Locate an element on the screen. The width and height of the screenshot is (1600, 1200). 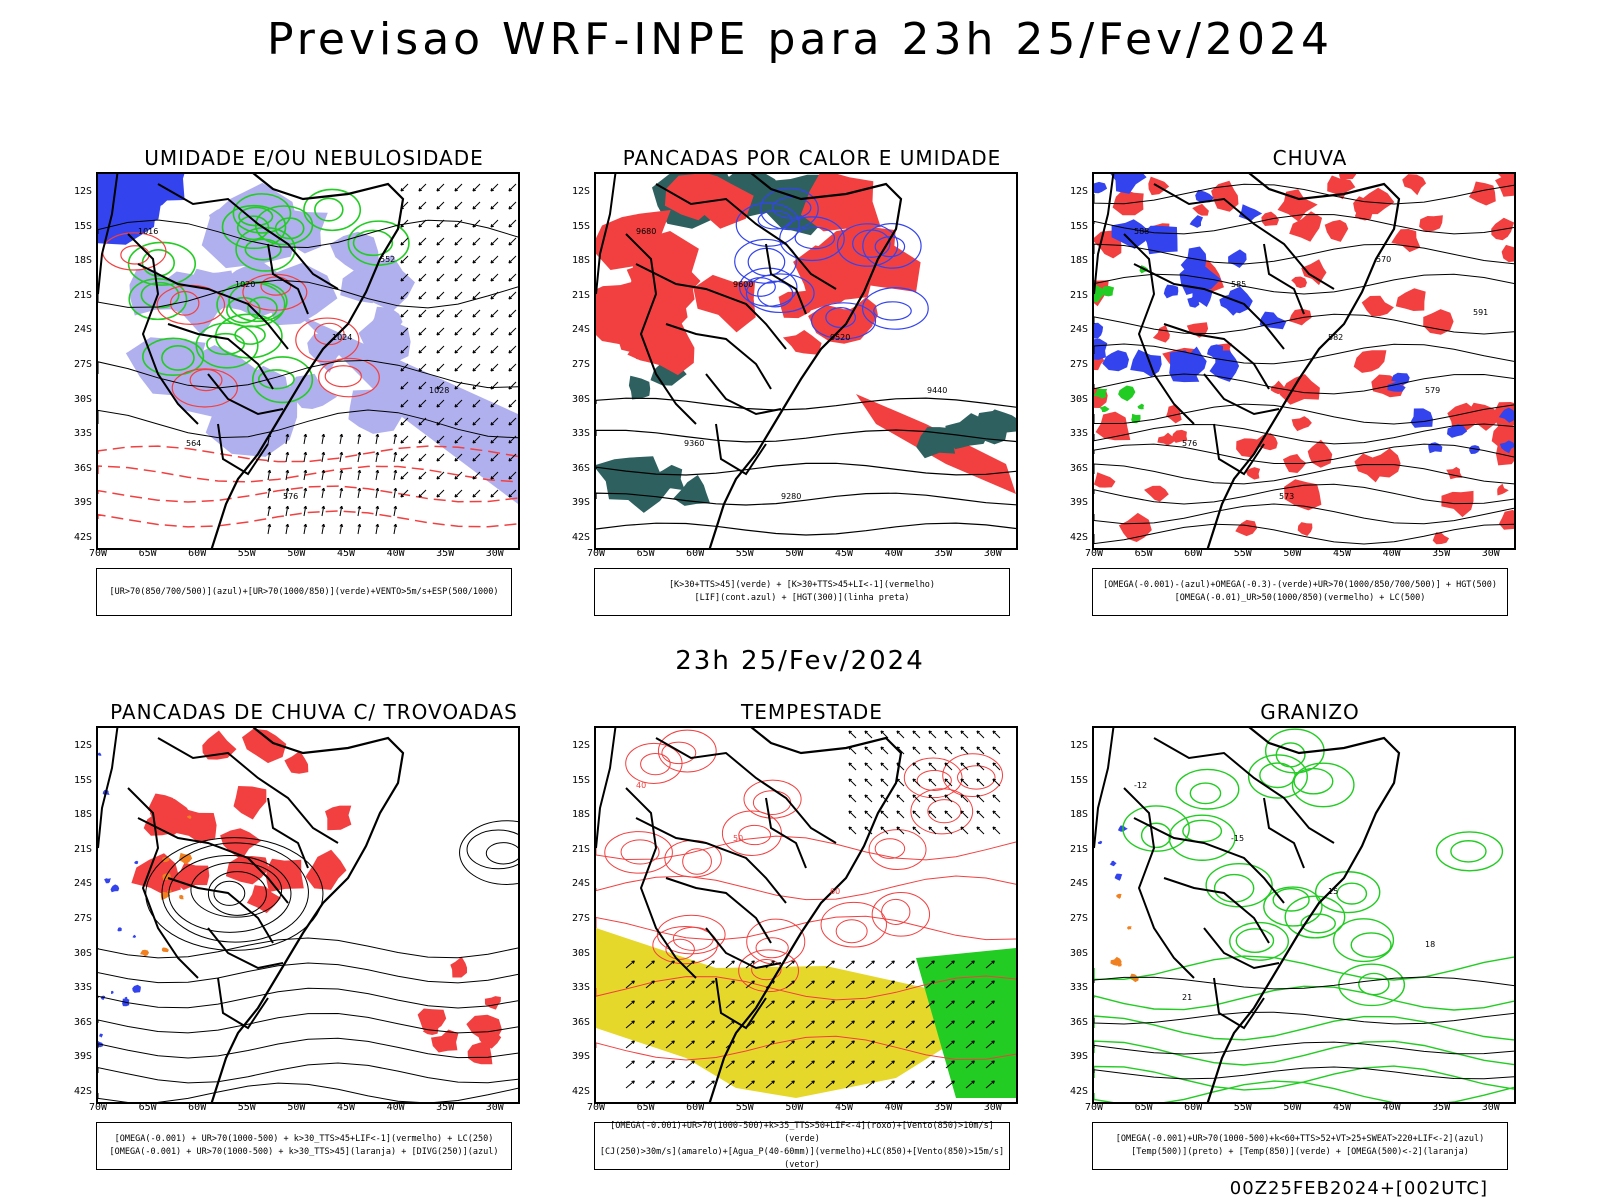
ur-mid-area is located at coordinates (251, 416).